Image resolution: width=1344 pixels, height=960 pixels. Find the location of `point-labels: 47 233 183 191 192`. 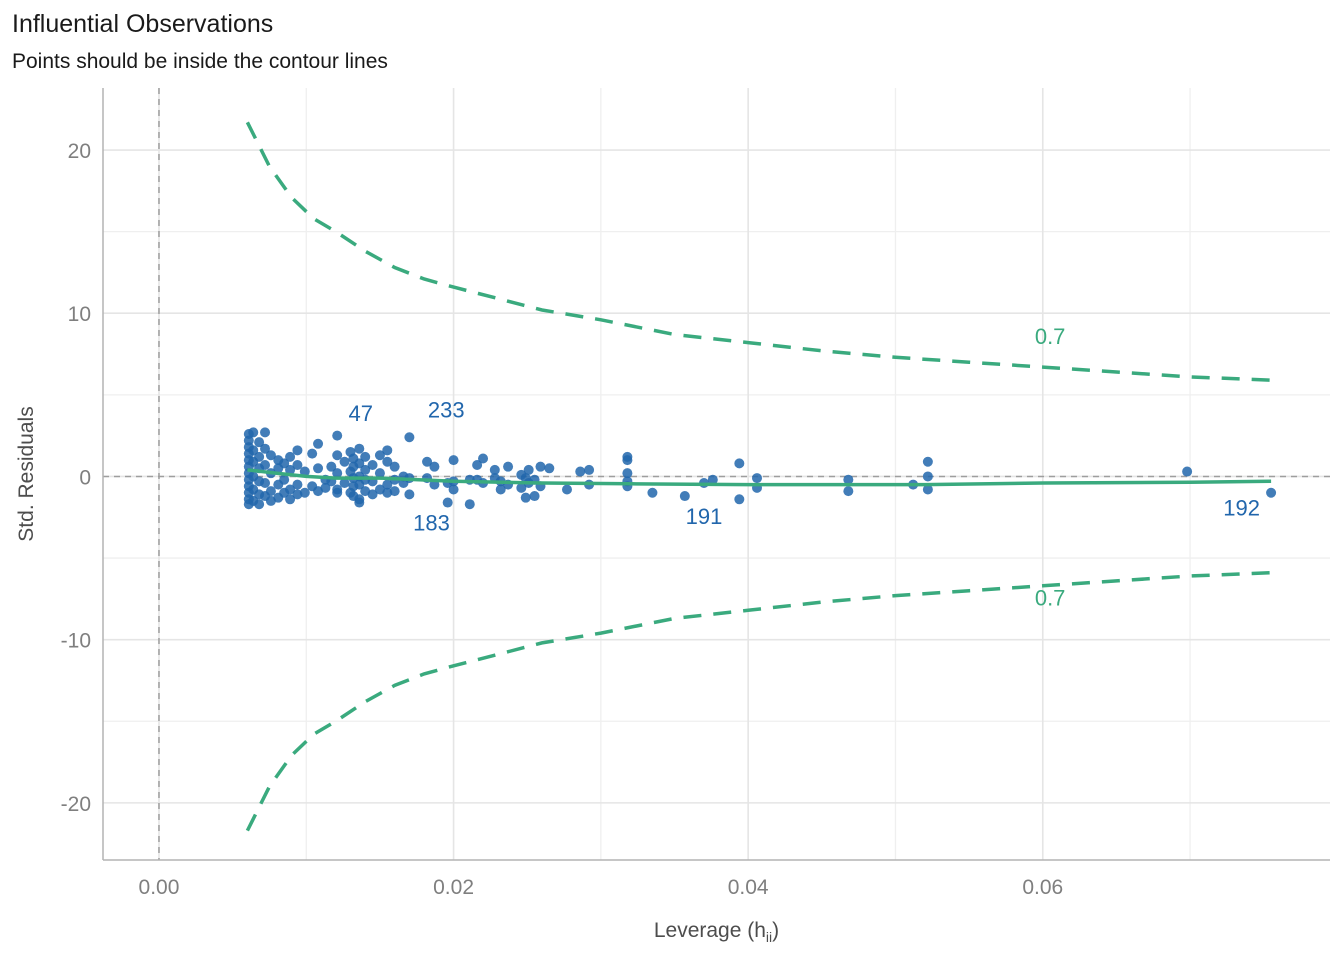

point-labels: 47 233 183 191 192 is located at coordinates (804, 467).